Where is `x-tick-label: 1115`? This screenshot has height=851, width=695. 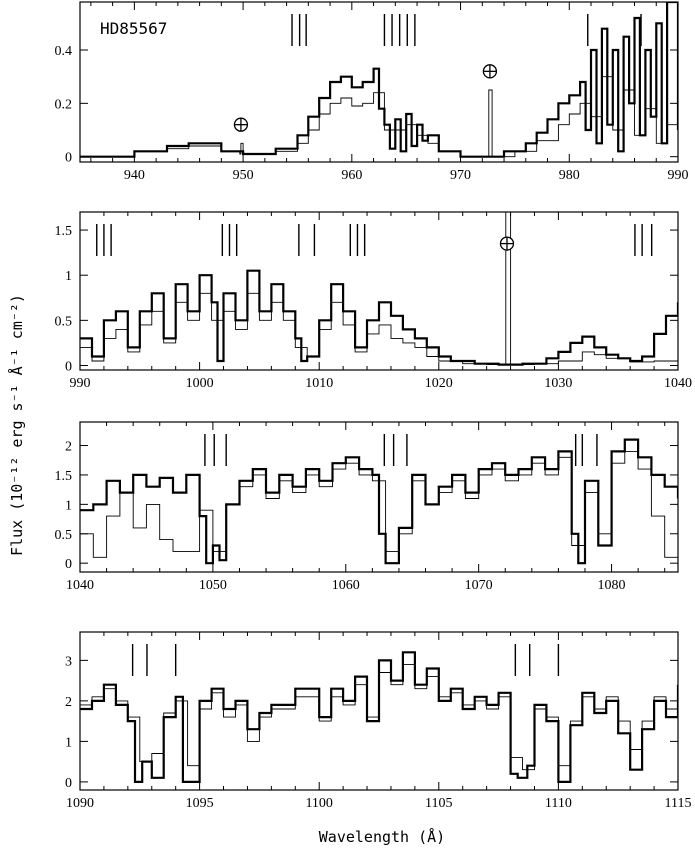
x-tick-label: 1115 is located at coordinates (678, 803).